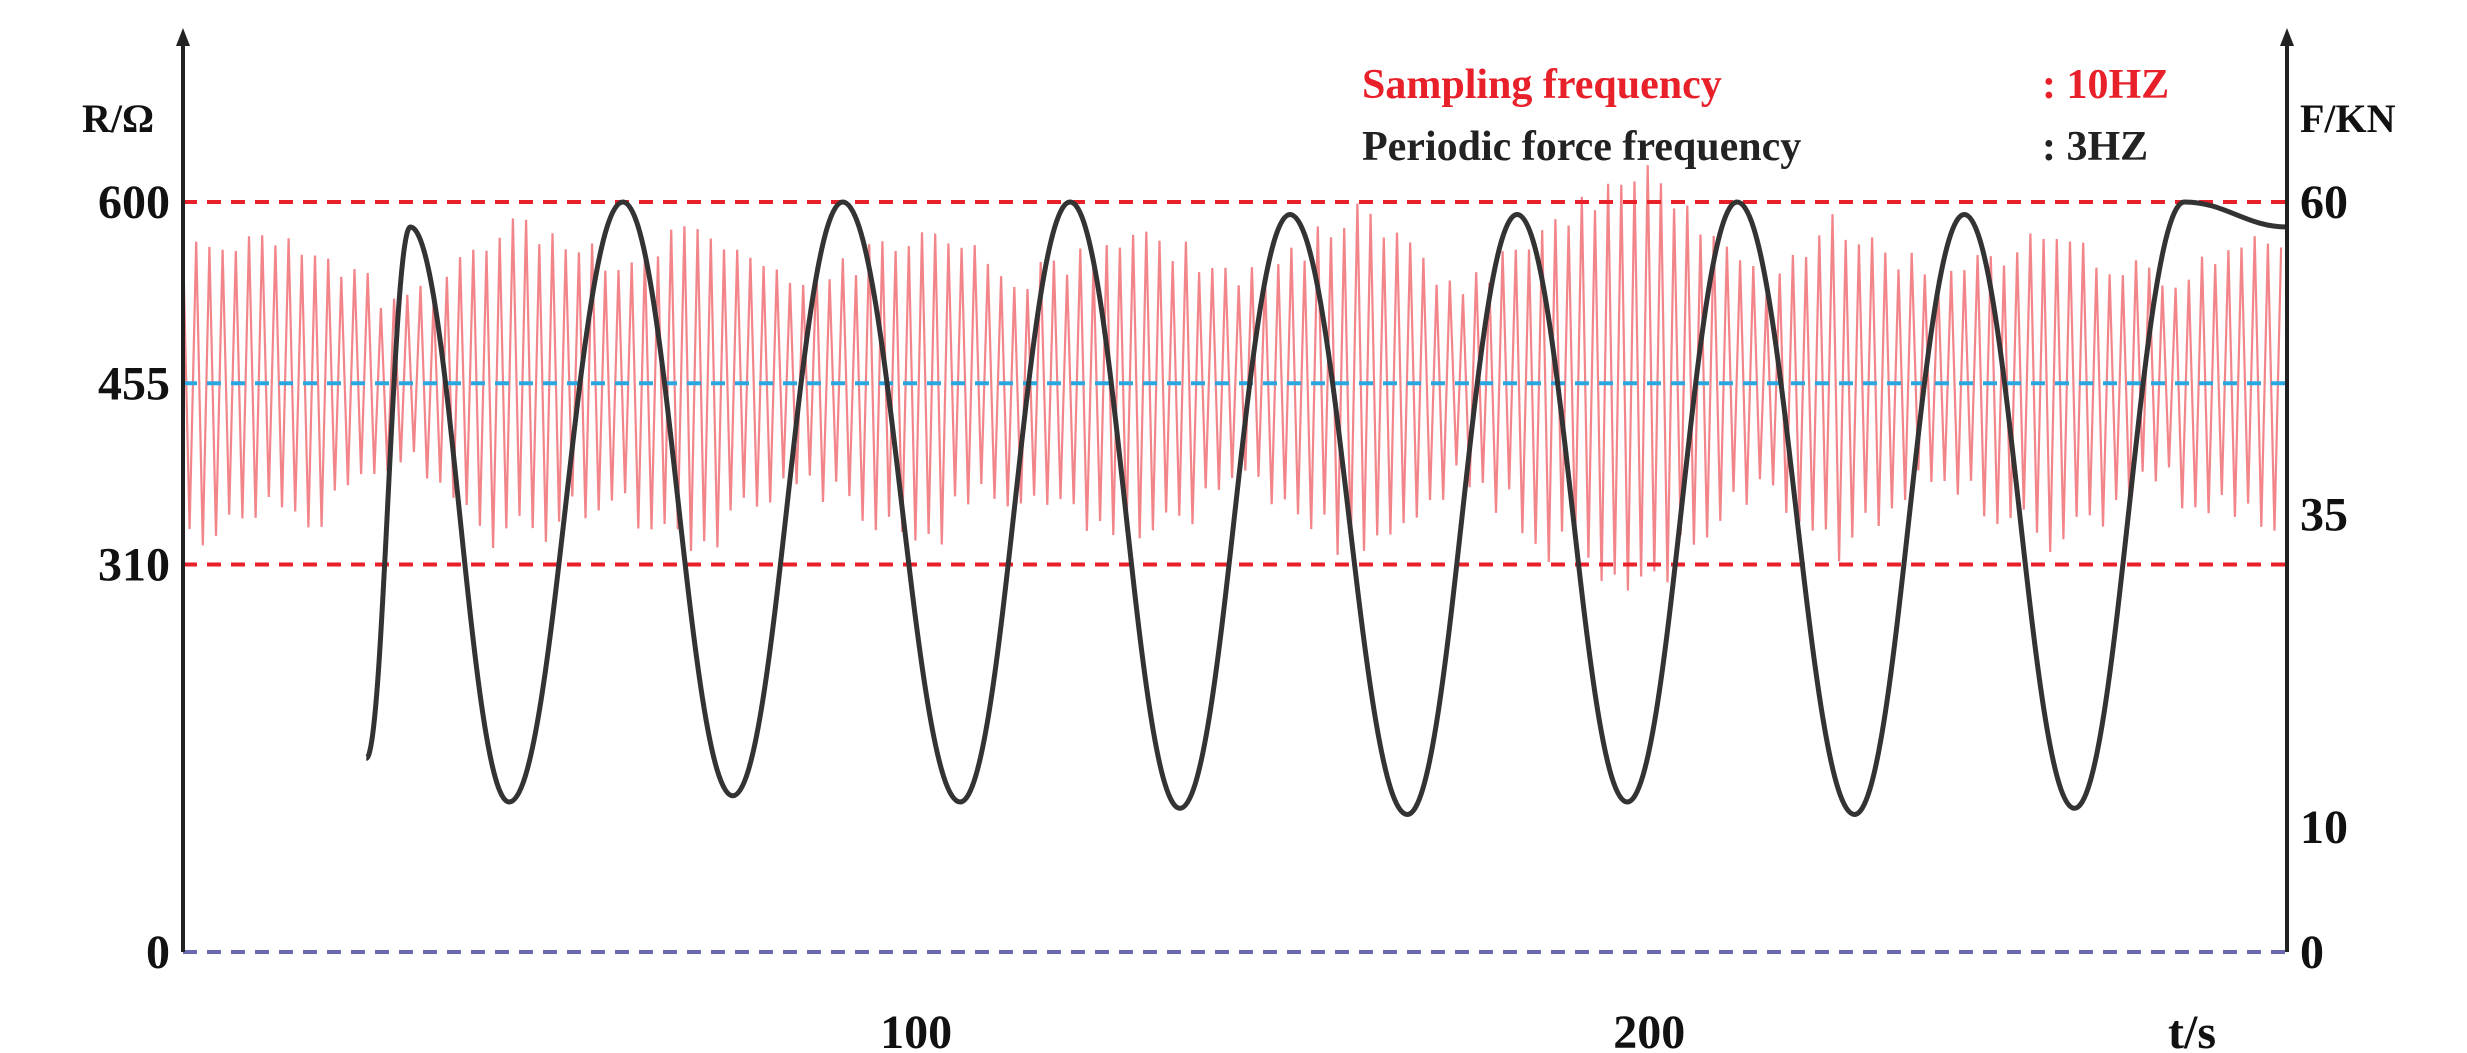  What do you see at coordinates (1542, 85) in the screenshot?
I see `legend-sampling-label: Sampling frequency` at bounding box center [1542, 85].